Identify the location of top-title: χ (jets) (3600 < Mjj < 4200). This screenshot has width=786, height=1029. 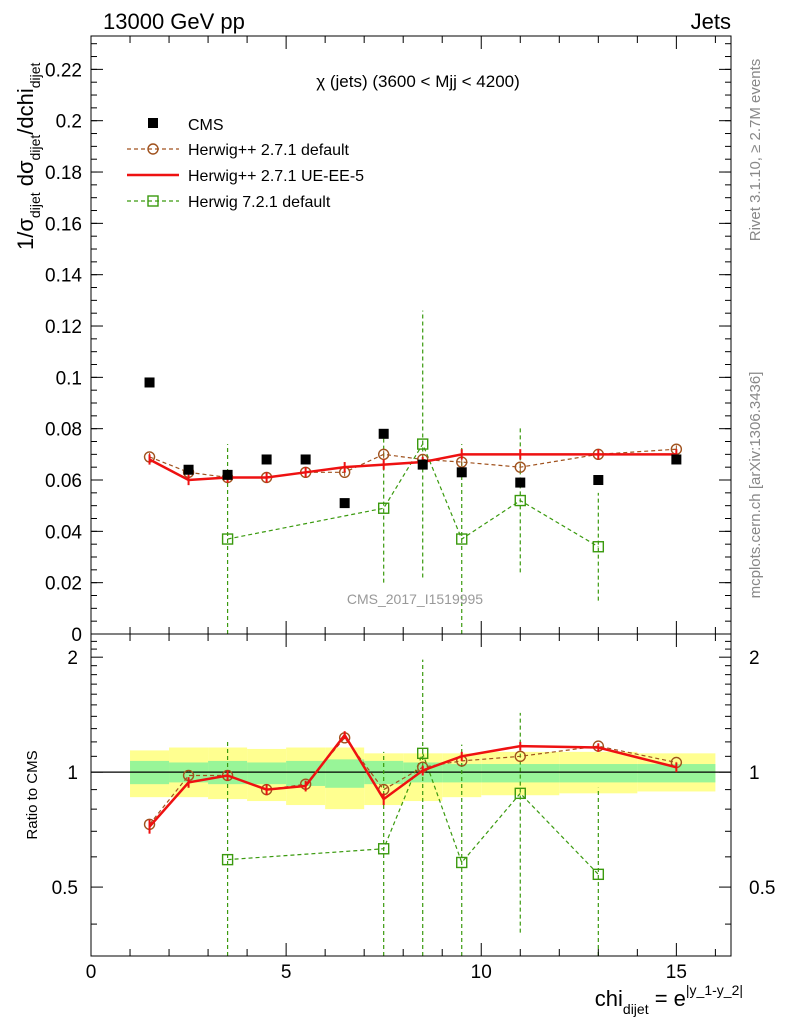
(418, 81).